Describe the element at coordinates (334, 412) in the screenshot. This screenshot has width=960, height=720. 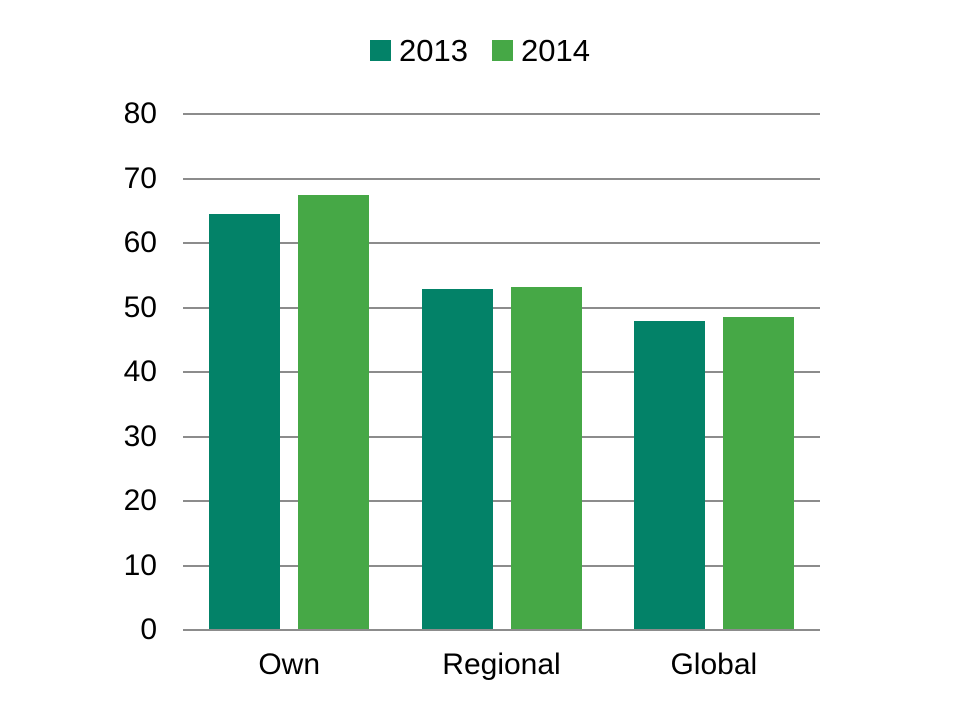
I see `bar-own-2014` at that location.